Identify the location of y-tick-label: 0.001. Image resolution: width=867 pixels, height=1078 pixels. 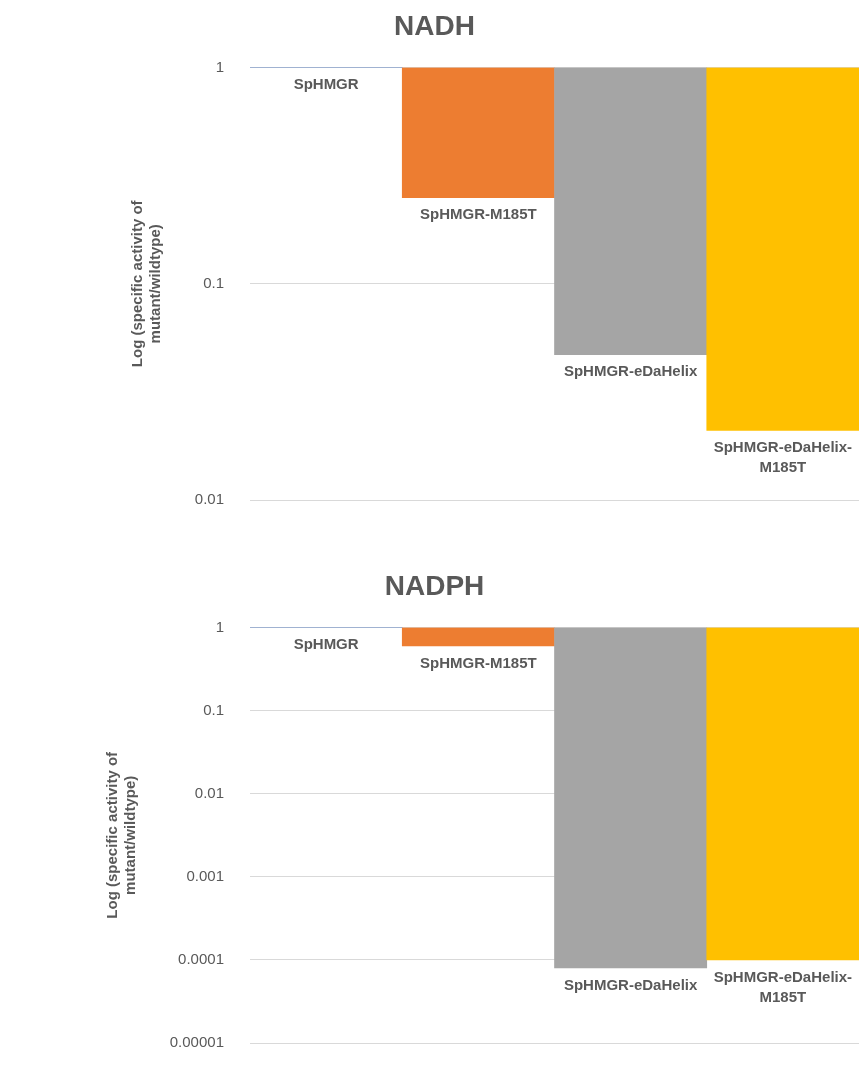
(205, 875).